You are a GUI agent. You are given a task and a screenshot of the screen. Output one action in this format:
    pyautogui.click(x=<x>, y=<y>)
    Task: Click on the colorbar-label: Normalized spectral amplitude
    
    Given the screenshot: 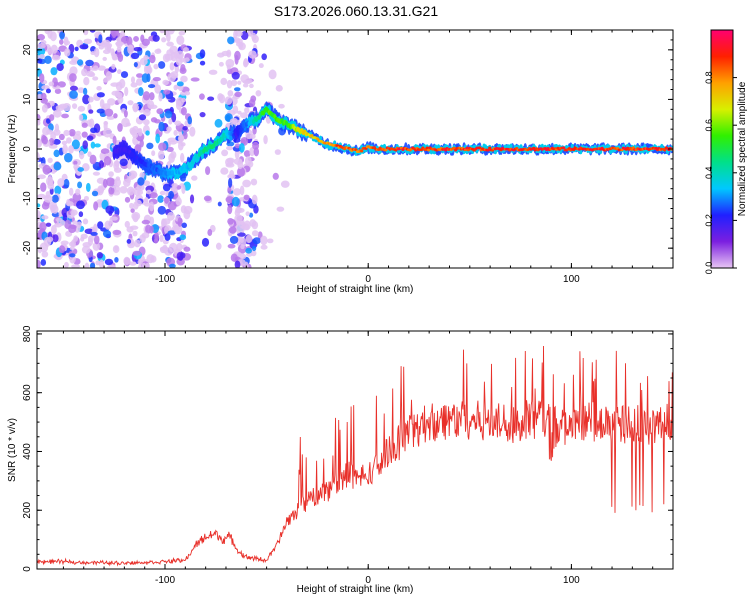 What is the action you would take?
    pyautogui.click(x=742, y=148)
    